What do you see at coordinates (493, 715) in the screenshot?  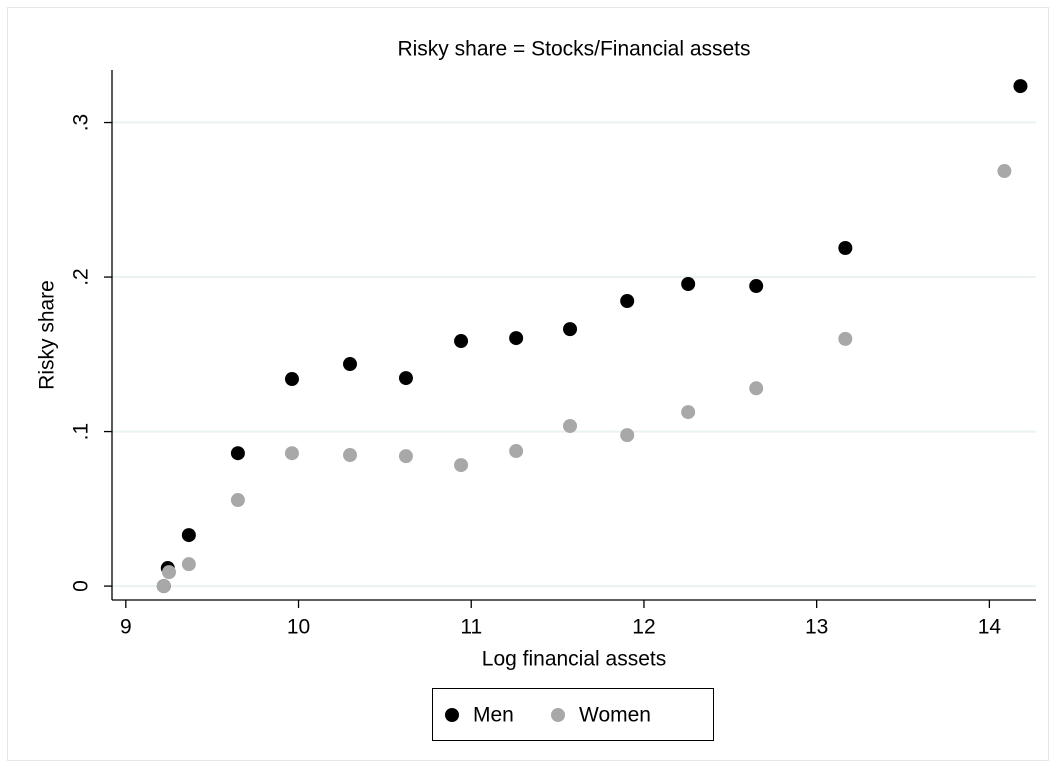 I see `legend-label: Men` at bounding box center [493, 715].